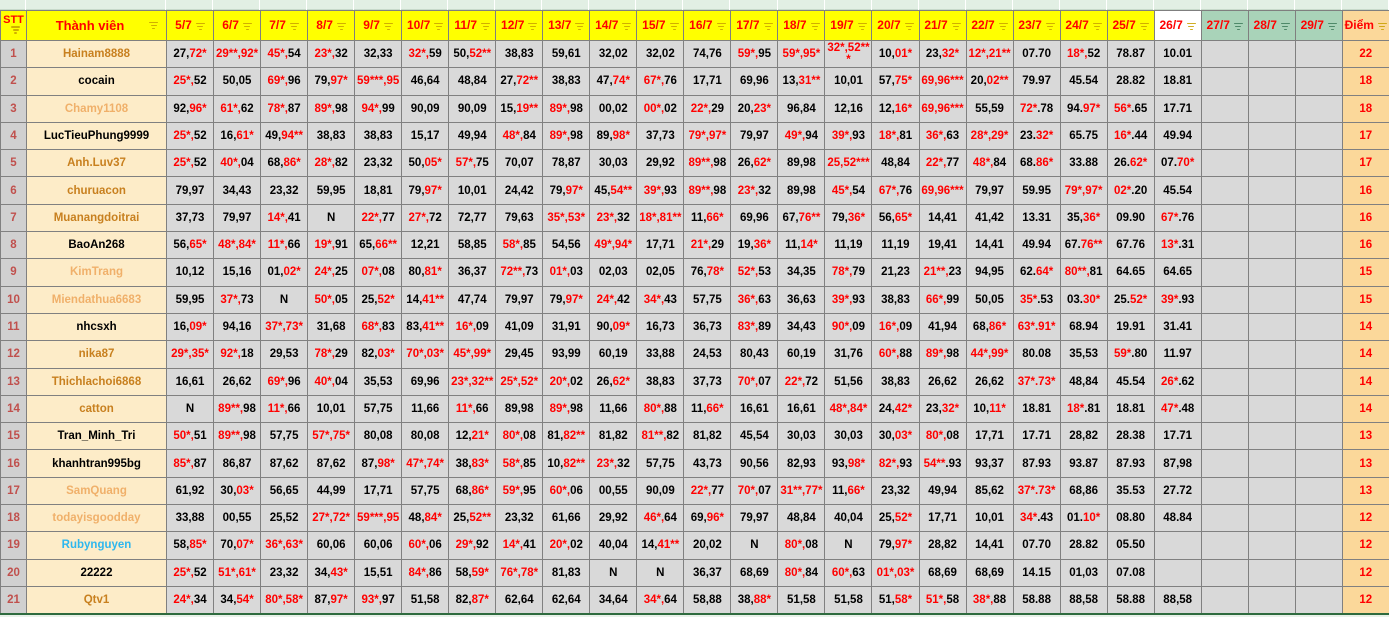 The width and height of the screenshot is (1389, 617). I want to click on score-cell: 46*,64, so click(660, 518).